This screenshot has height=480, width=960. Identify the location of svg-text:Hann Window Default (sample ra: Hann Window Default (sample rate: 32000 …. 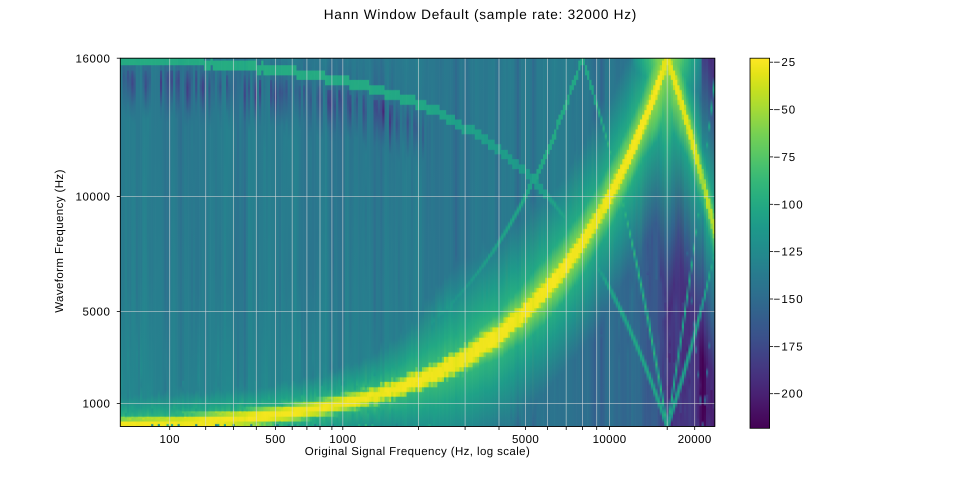
(480, 14).